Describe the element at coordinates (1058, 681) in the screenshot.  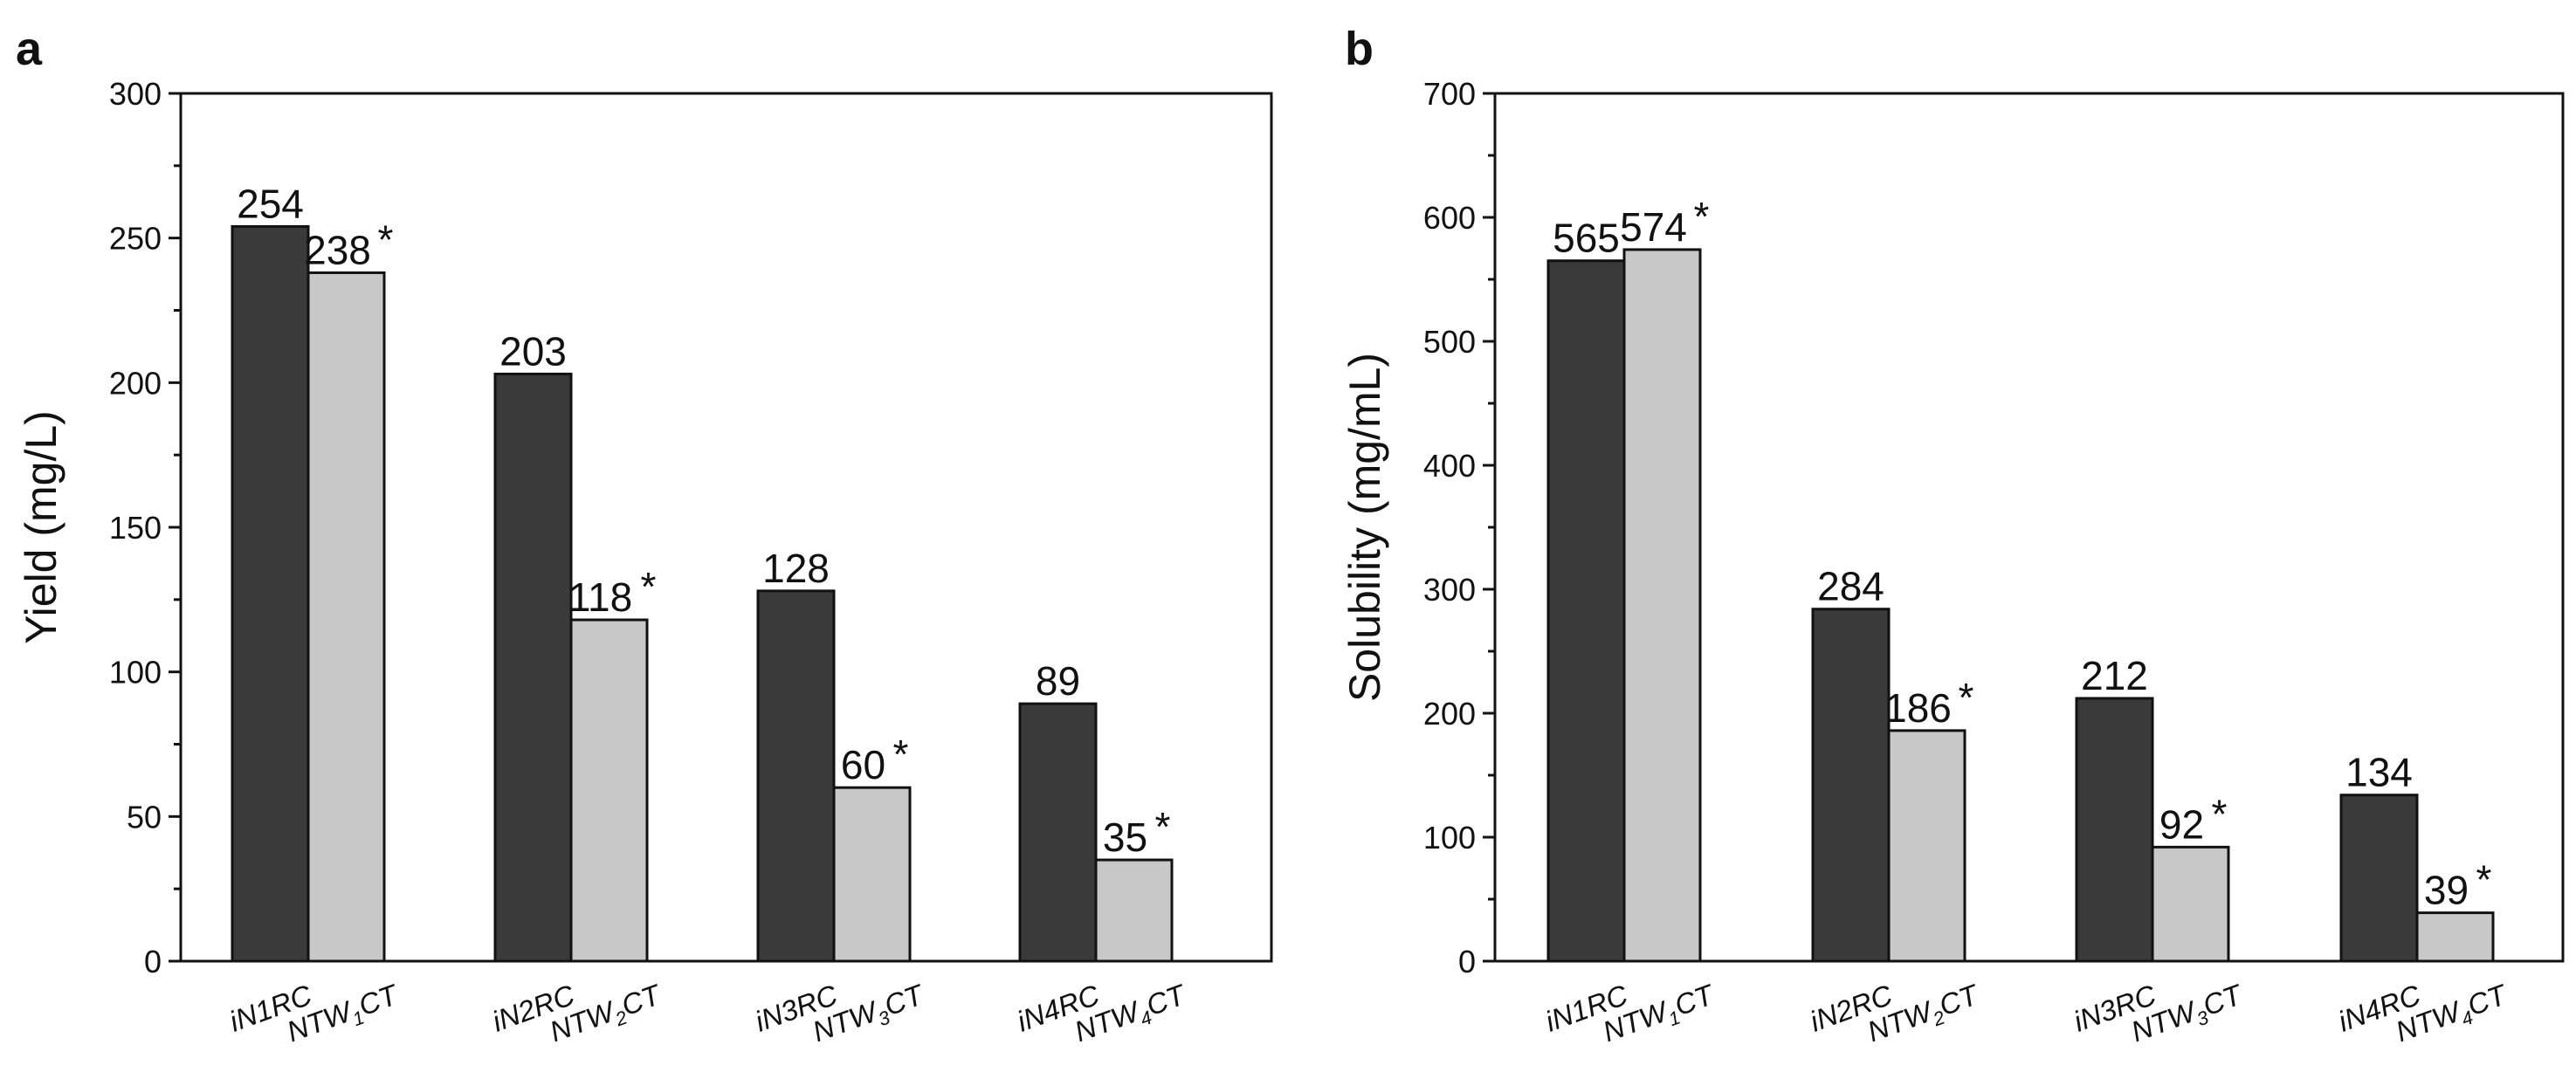
I see `value-label-dark-4: 89` at that location.